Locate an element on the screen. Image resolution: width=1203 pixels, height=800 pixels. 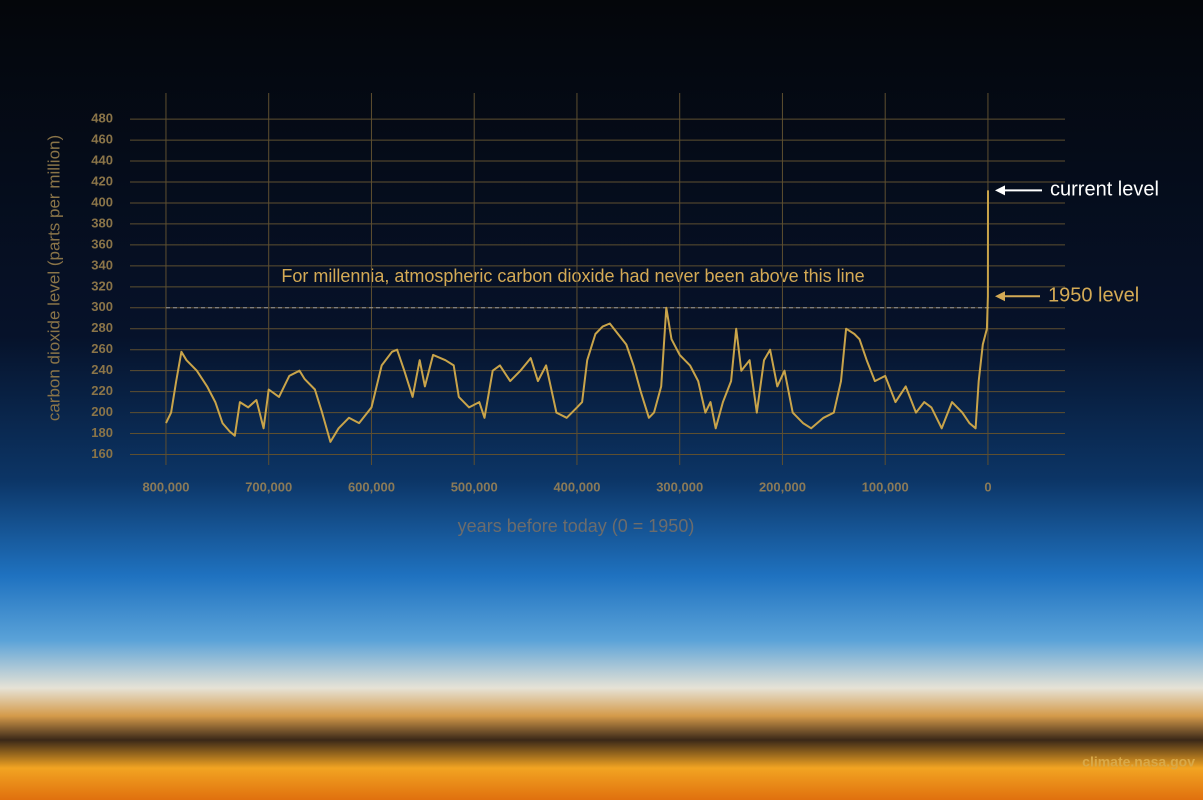
y-tick-label: 160 is located at coordinates (102, 453).